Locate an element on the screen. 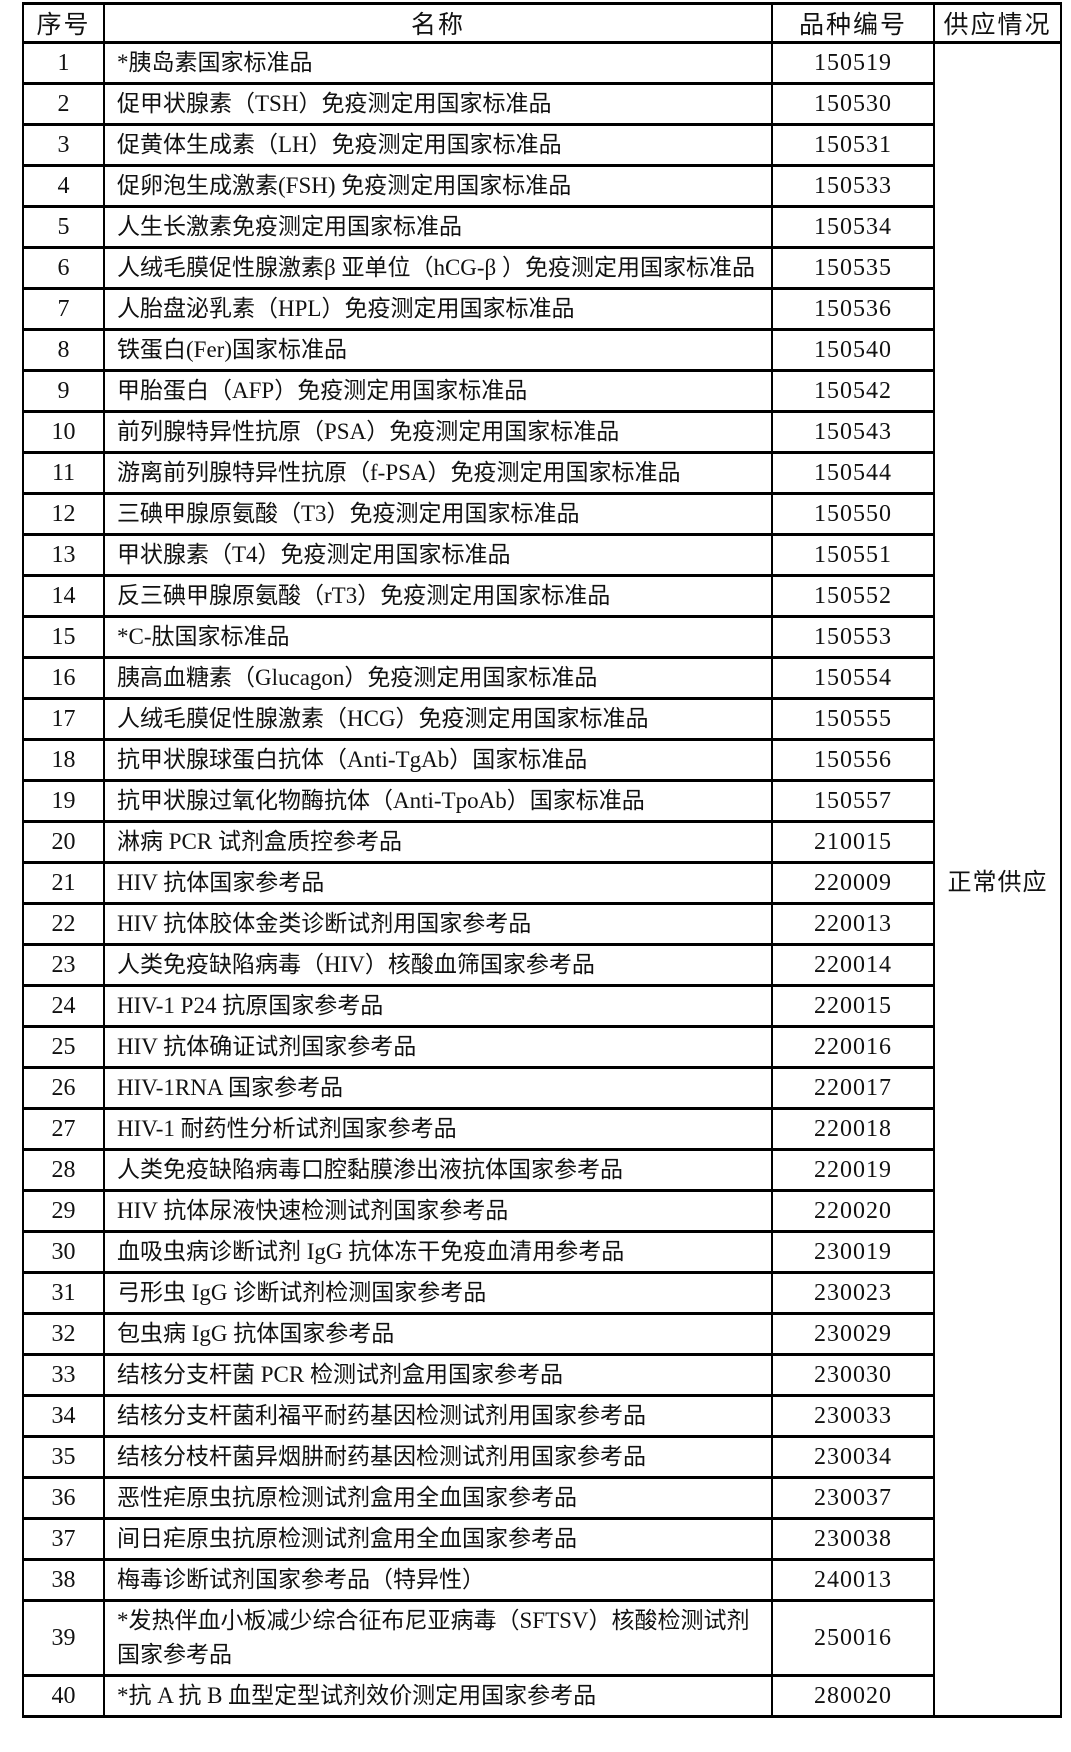  product-code-cell: 150531 is located at coordinates (853, 145).